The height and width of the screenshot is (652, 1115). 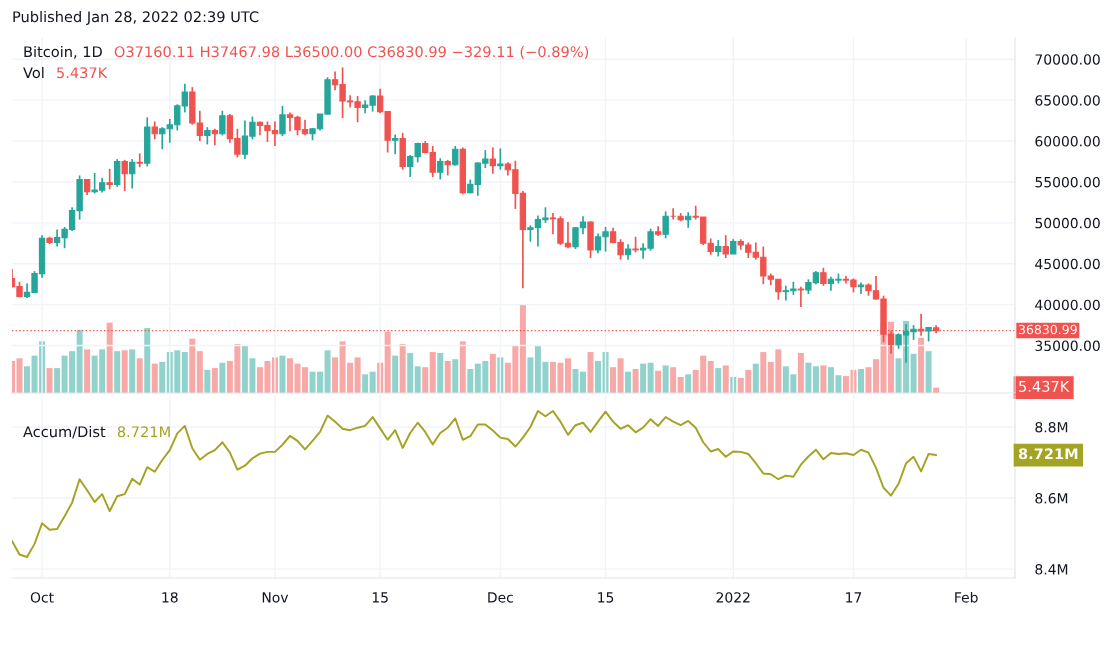 What do you see at coordinates (33, 72) in the screenshot?
I see `chart-title: Vol` at bounding box center [33, 72].